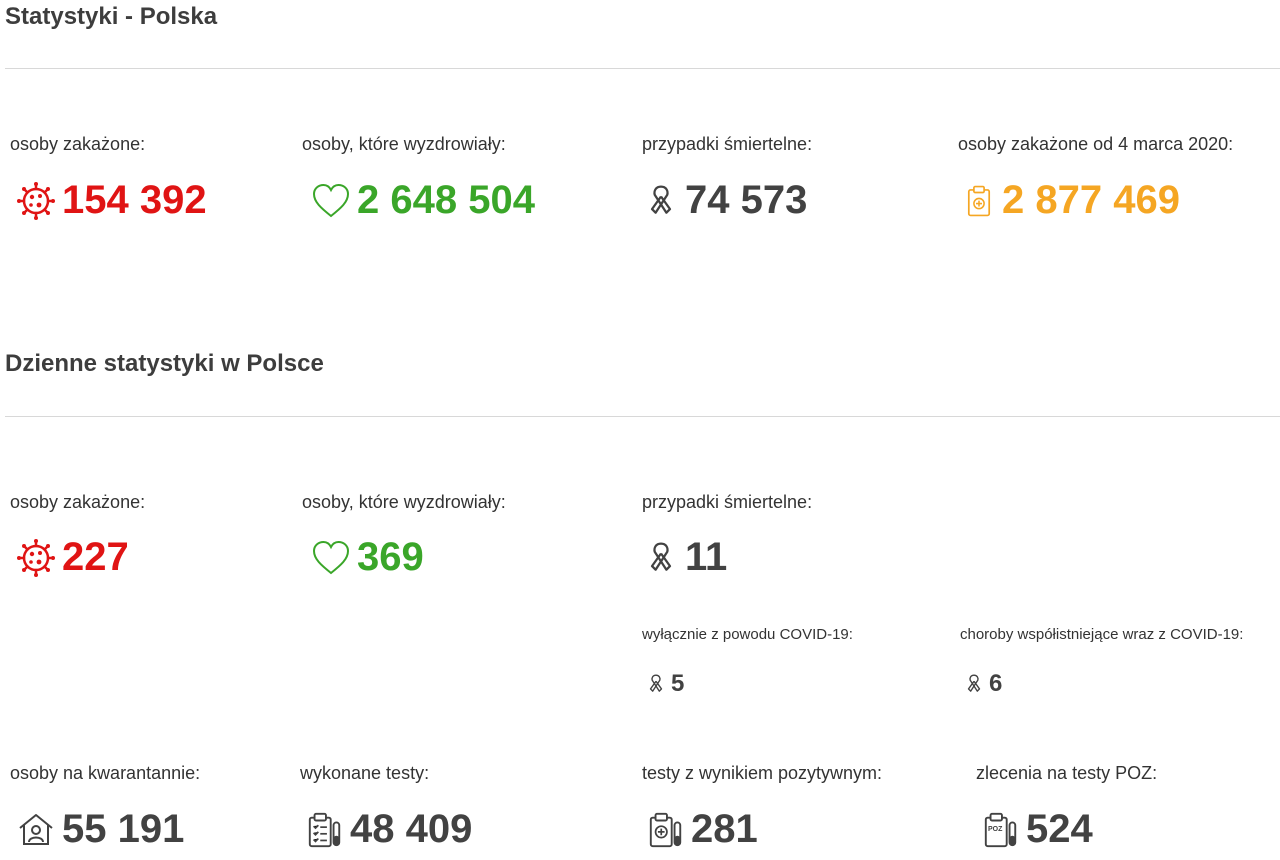  Describe the element at coordinates (666, 830) in the screenshot. I see `clipboard-positive-icon` at that location.